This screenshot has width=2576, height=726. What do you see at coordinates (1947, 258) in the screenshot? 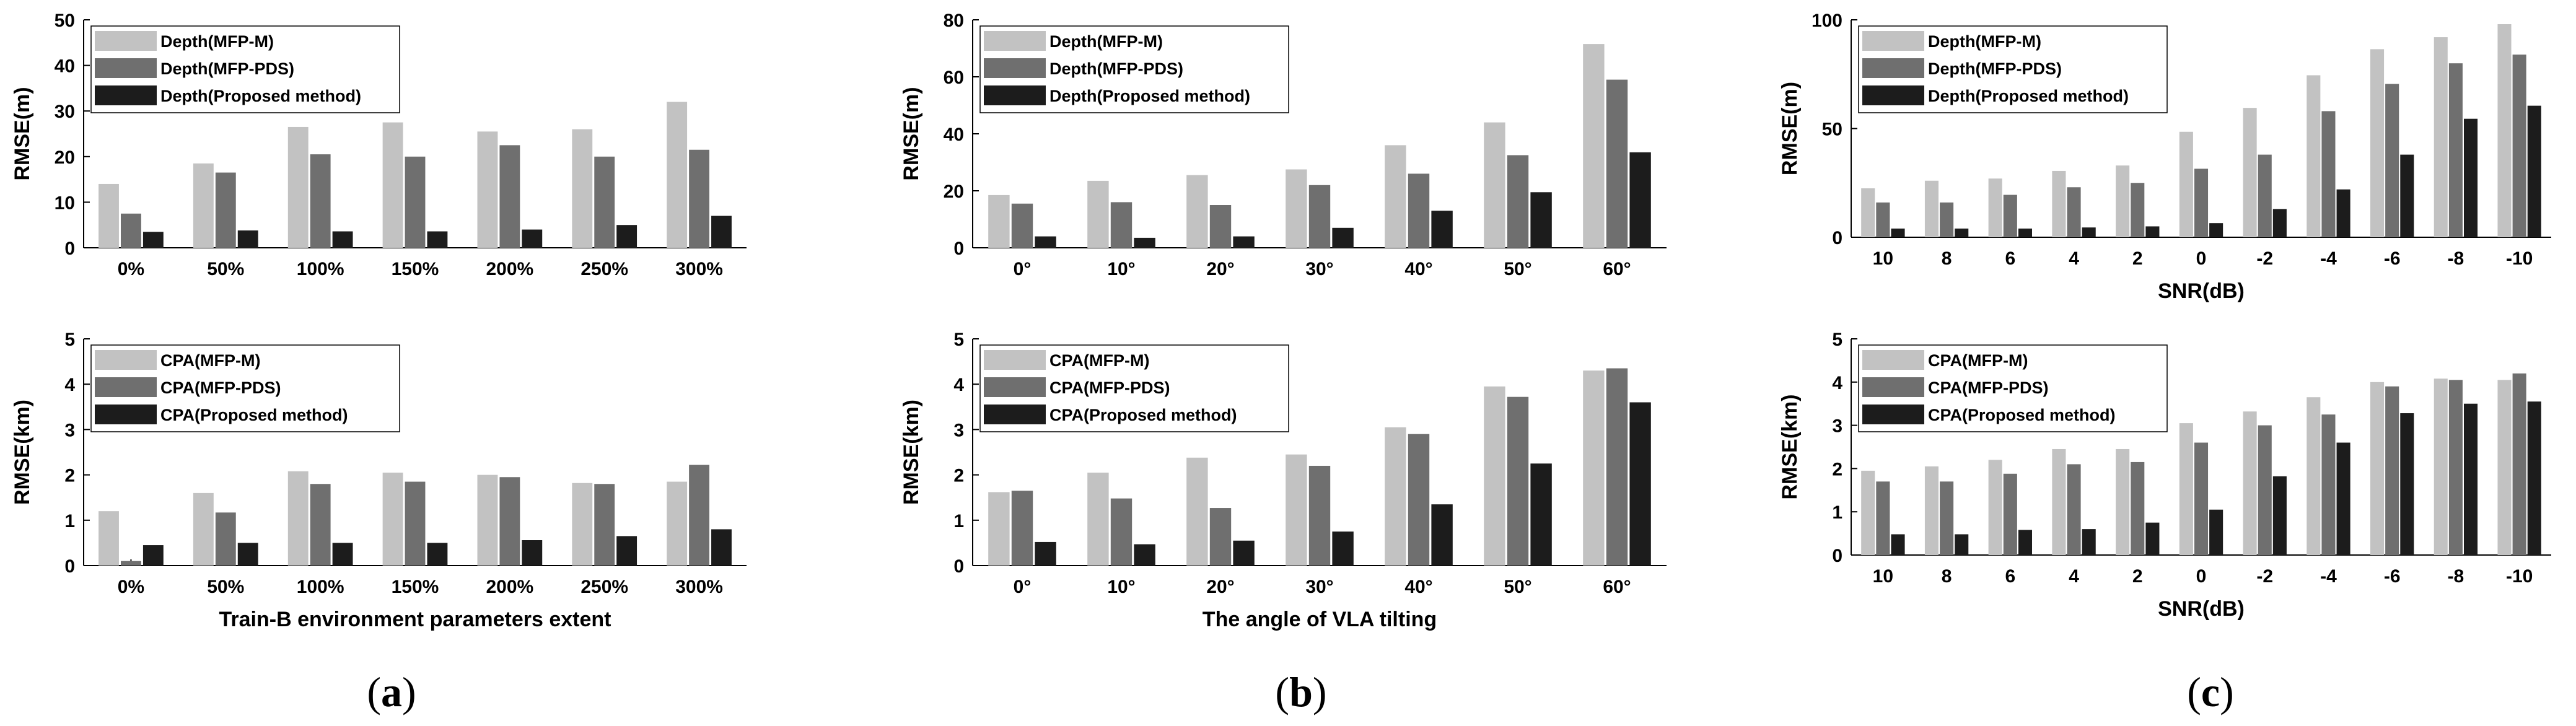
I see `x-tick-label: 8` at bounding box center [1947, 258].